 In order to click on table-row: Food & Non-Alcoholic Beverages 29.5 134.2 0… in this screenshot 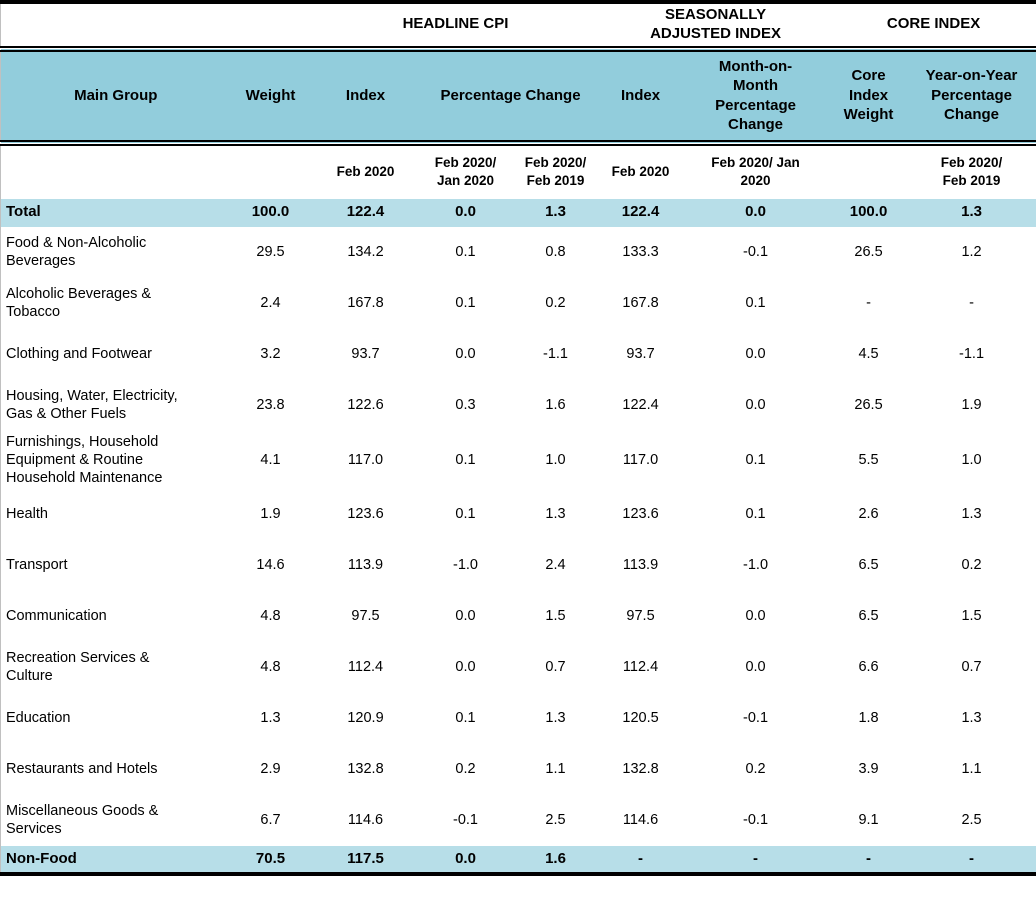, I will do `click(518, 252)`.